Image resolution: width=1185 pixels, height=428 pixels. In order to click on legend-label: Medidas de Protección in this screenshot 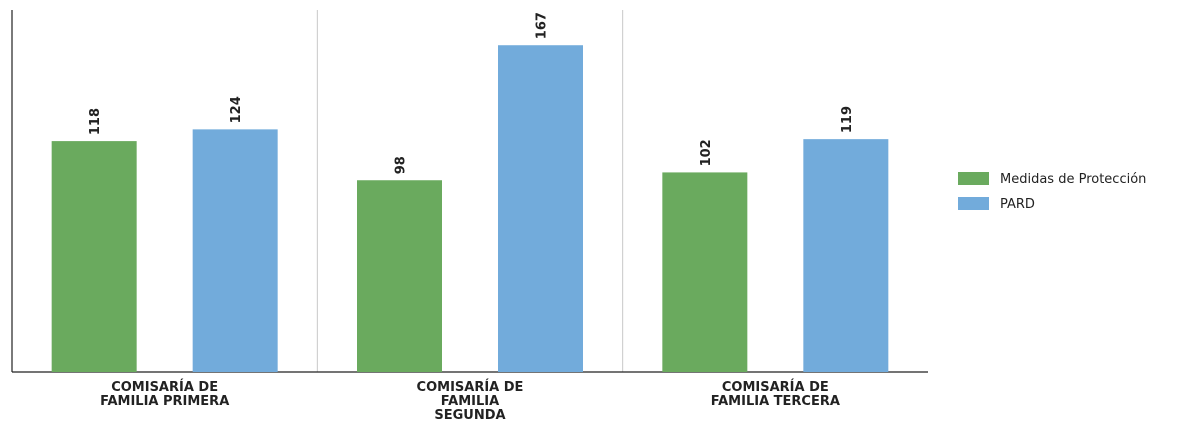, I will do `click(1073, 179)`.